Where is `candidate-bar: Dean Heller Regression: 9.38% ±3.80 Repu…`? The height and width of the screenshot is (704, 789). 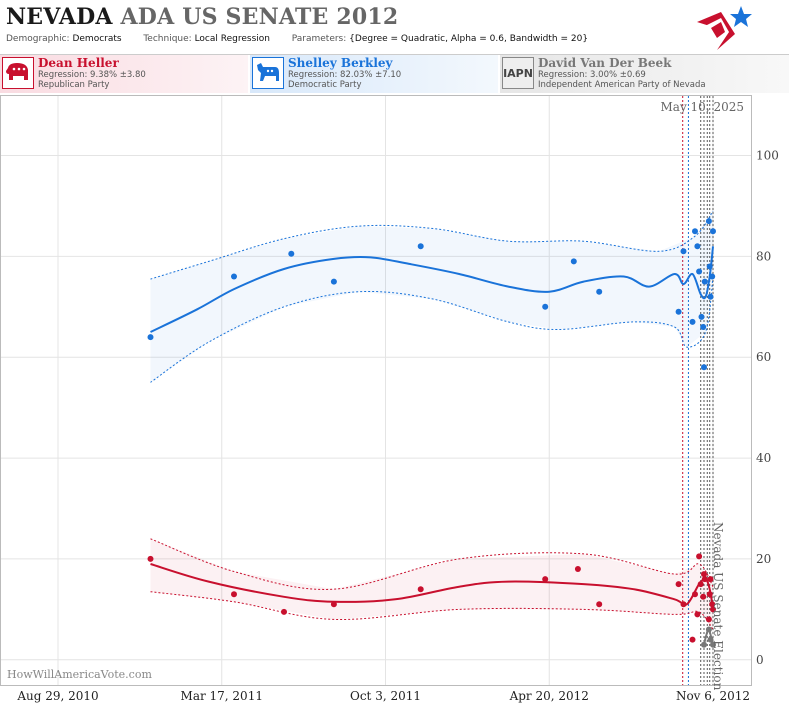 candidate-bar: Dean Heller Regression: 9.38% ±3.80 Repu… is located at coordinates (394, 75).